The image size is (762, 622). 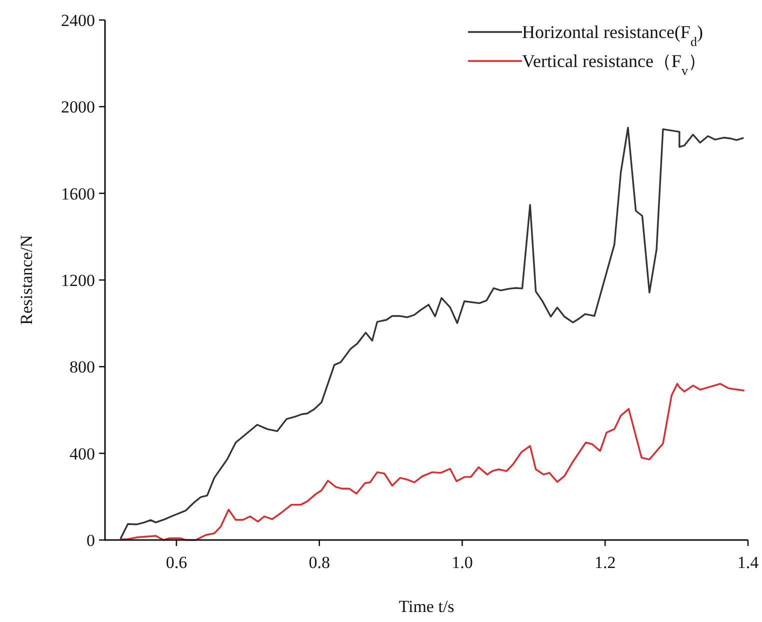 I want to click on y-tick-label: 2400, so click(x=78, y=20).